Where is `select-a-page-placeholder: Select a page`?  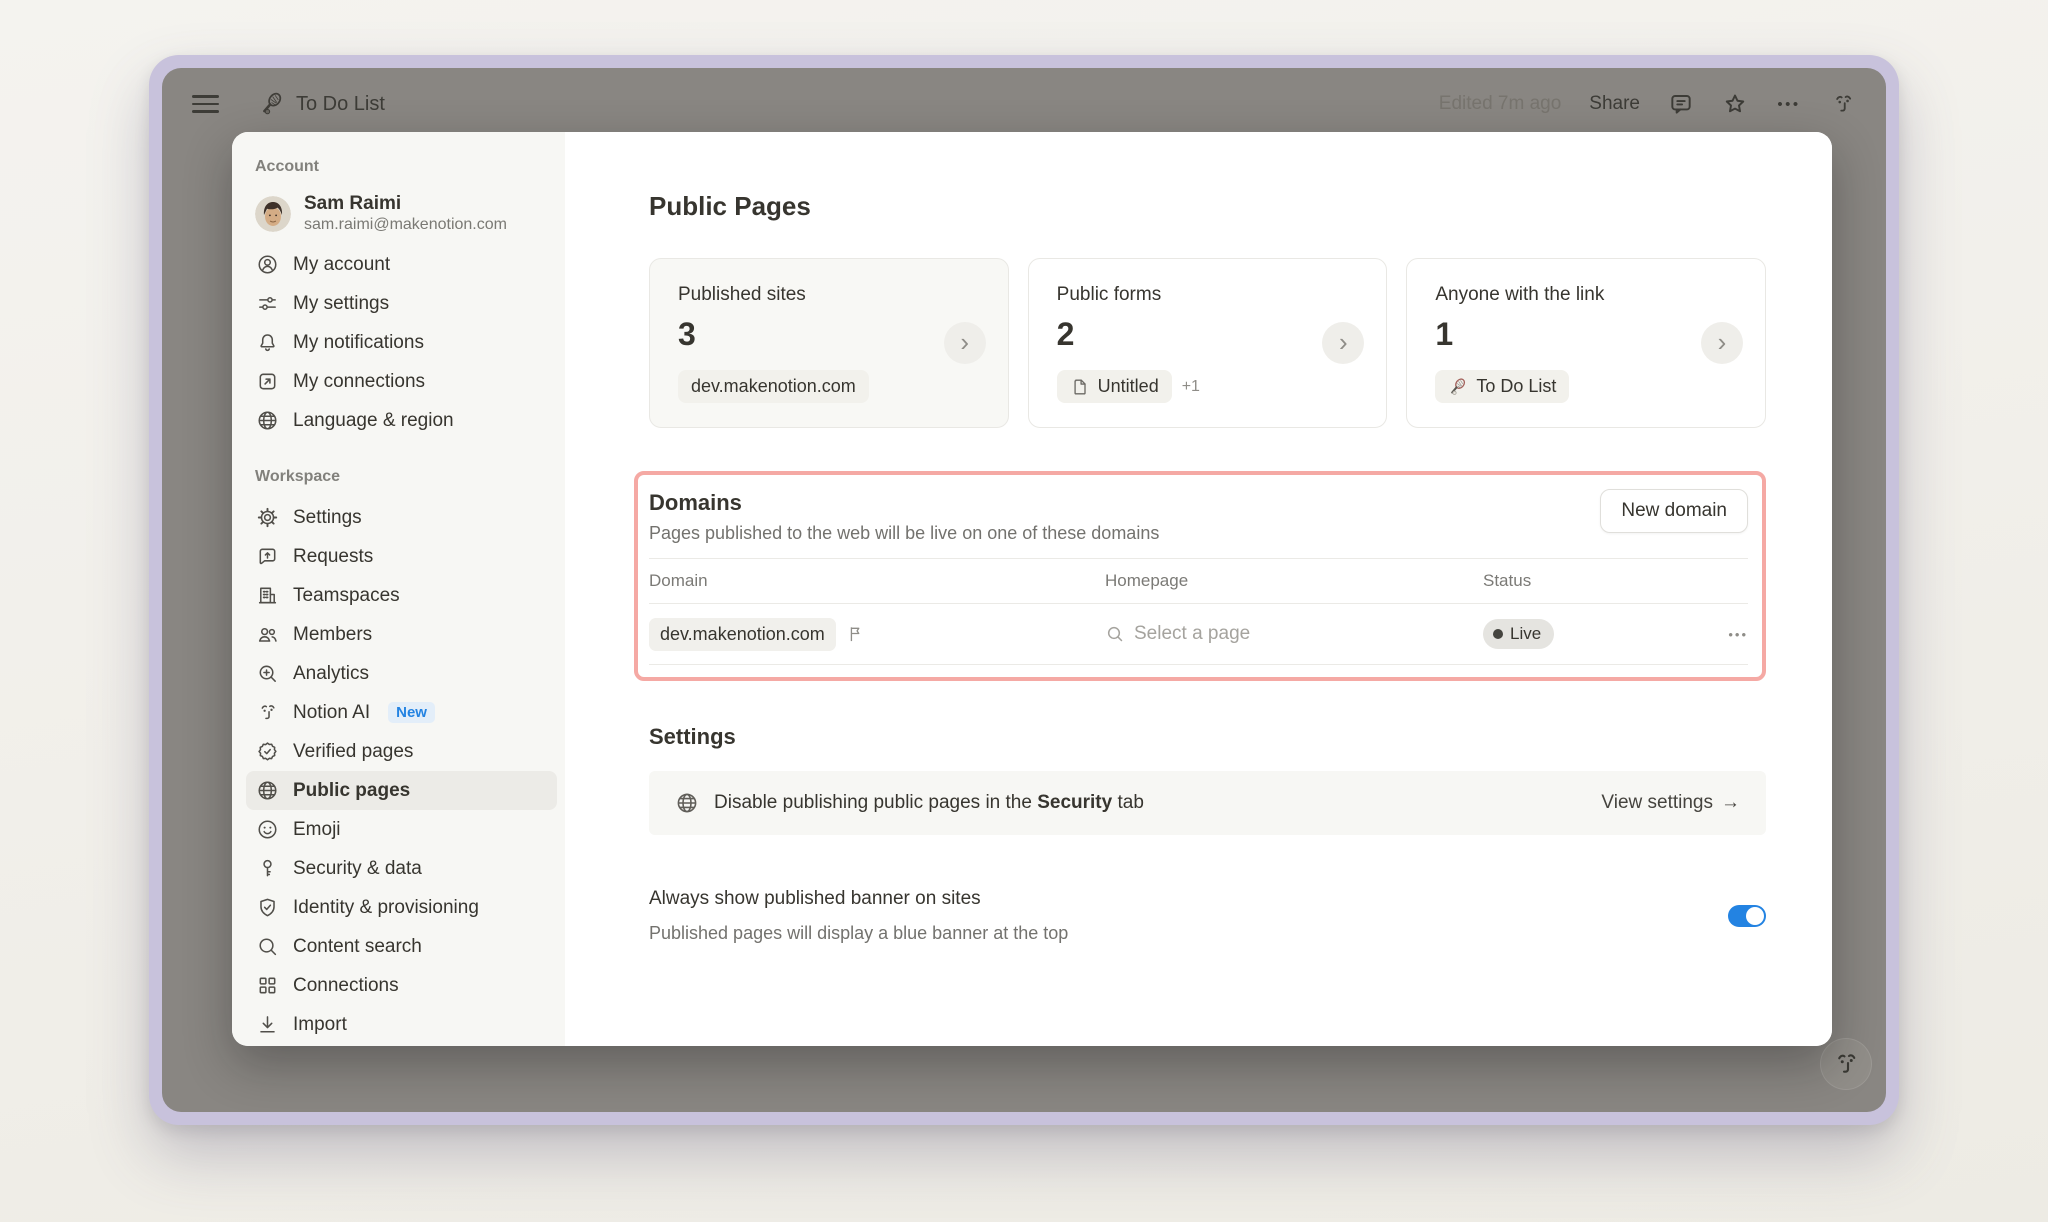
select-a-page-placeholder: Select a page is located at coordinates (1192, 633).